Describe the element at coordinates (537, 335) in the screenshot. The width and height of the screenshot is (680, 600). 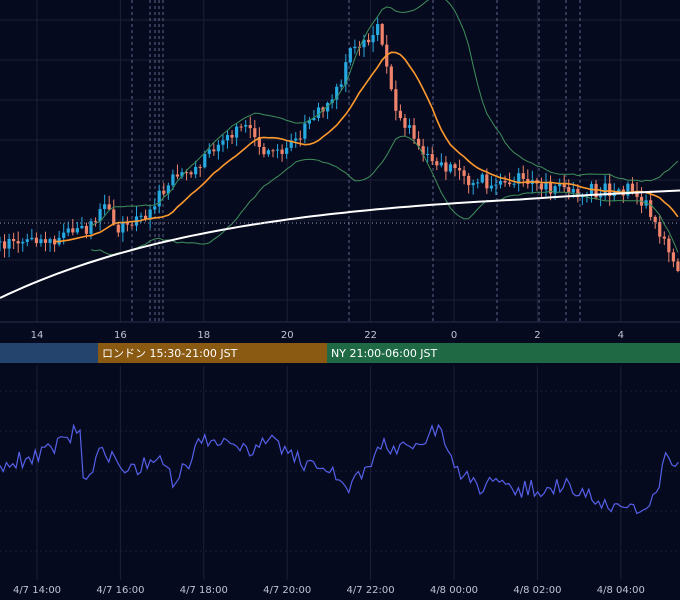
I see `x-tick-label: 2` at that location.